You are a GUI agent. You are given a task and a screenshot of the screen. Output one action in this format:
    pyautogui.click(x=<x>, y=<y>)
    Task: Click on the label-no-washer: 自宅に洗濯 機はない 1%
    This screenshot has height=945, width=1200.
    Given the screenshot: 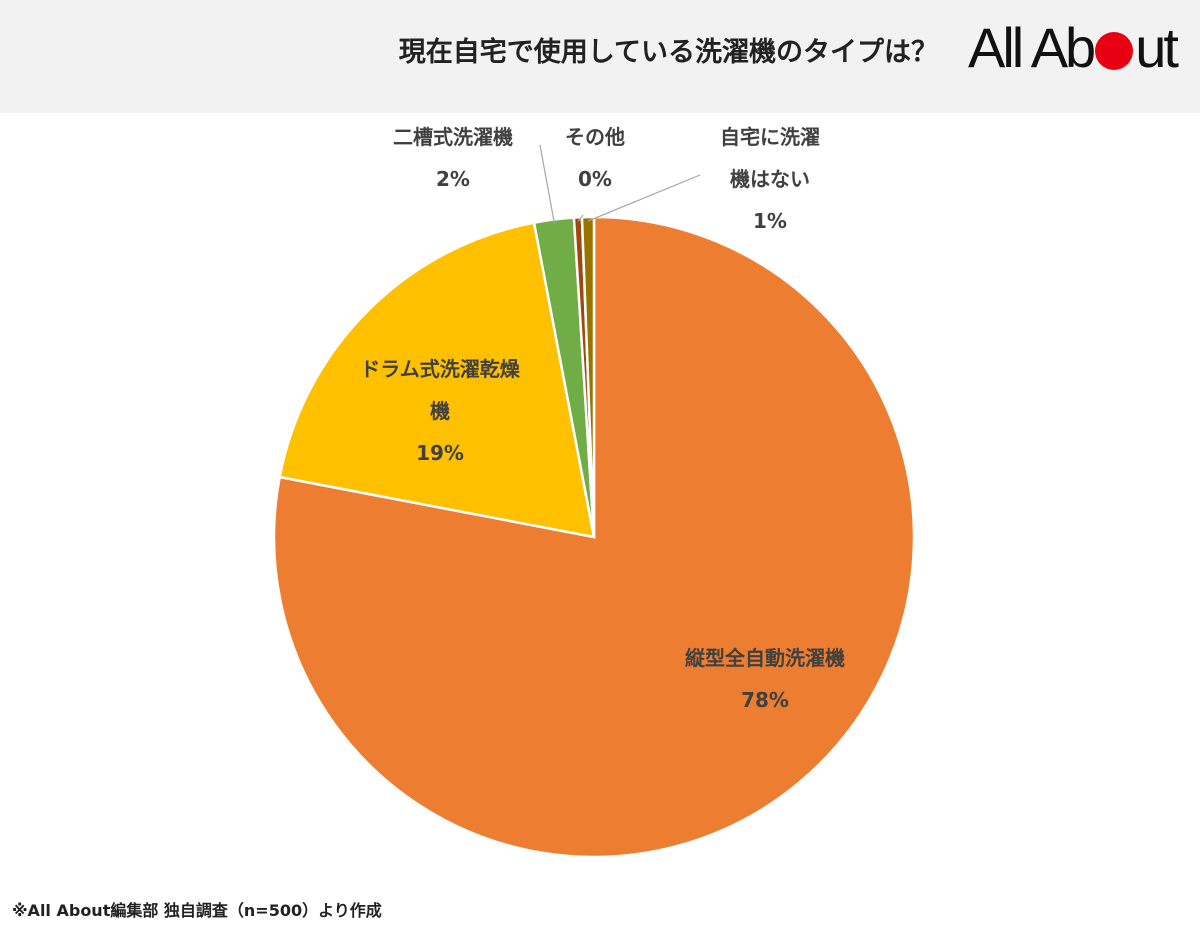 What is the action you would take?
    pyautogui.click(x=770, y=179)
    